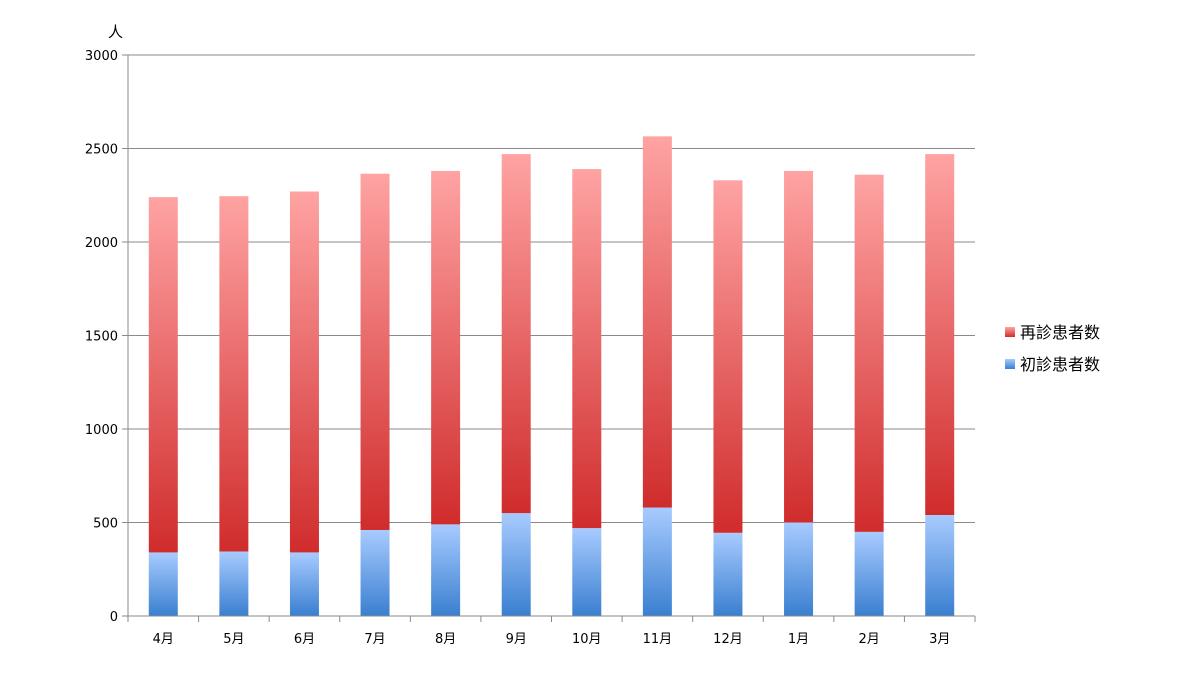 This screenshot has width=1200, height=700. What do you see at coordinates (728, 639) in the screenshot?
I see `x-tick-label: 12月` at bounding box center [728, 639].